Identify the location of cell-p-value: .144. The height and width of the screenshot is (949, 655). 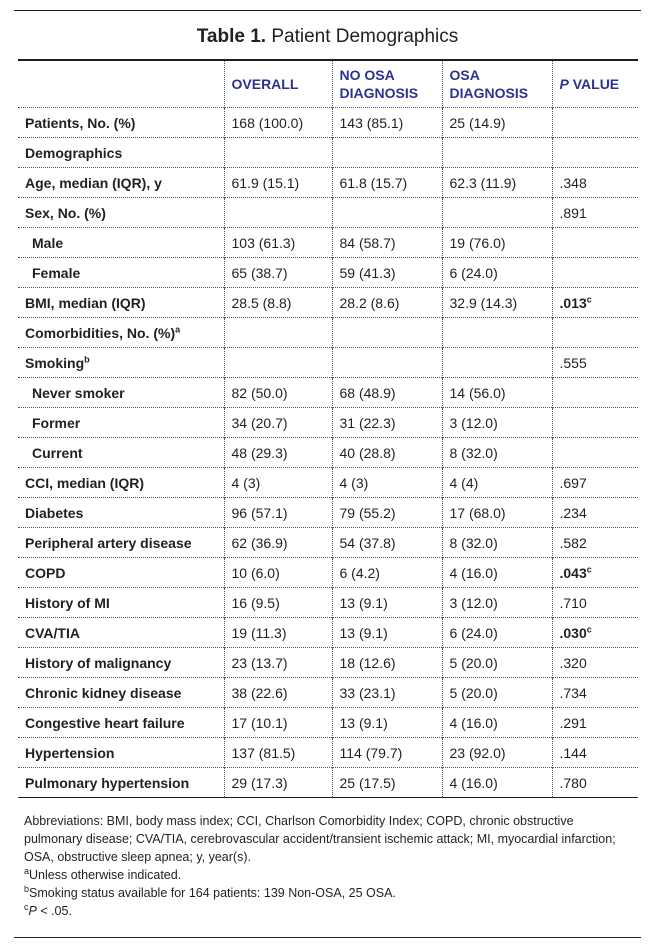
(594, 752).